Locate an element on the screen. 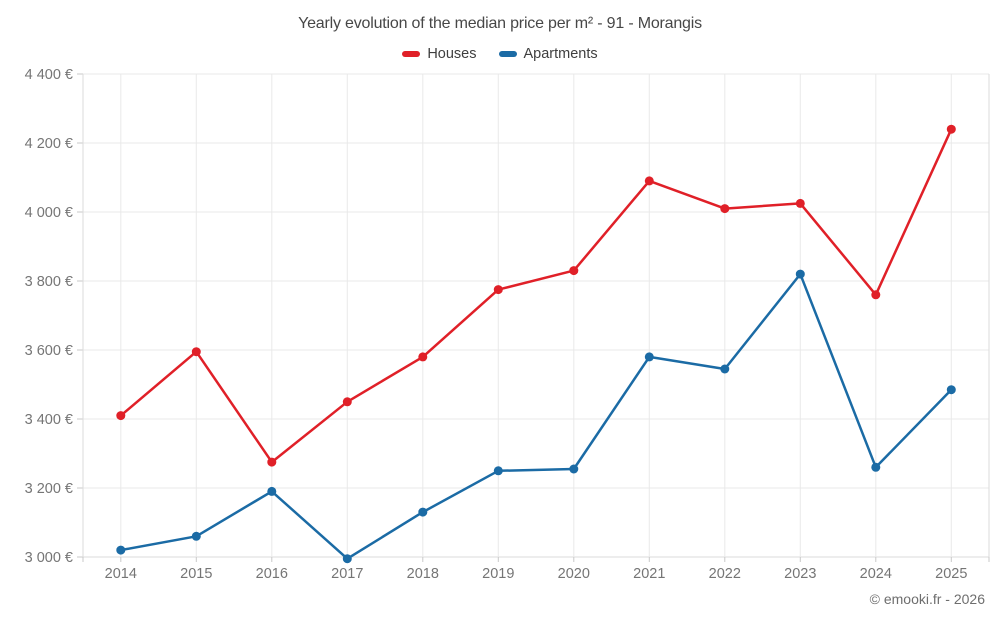 This screenshot has height=625, width=1000. x-axis-label: 2014 is located at coordinates (121, 574).